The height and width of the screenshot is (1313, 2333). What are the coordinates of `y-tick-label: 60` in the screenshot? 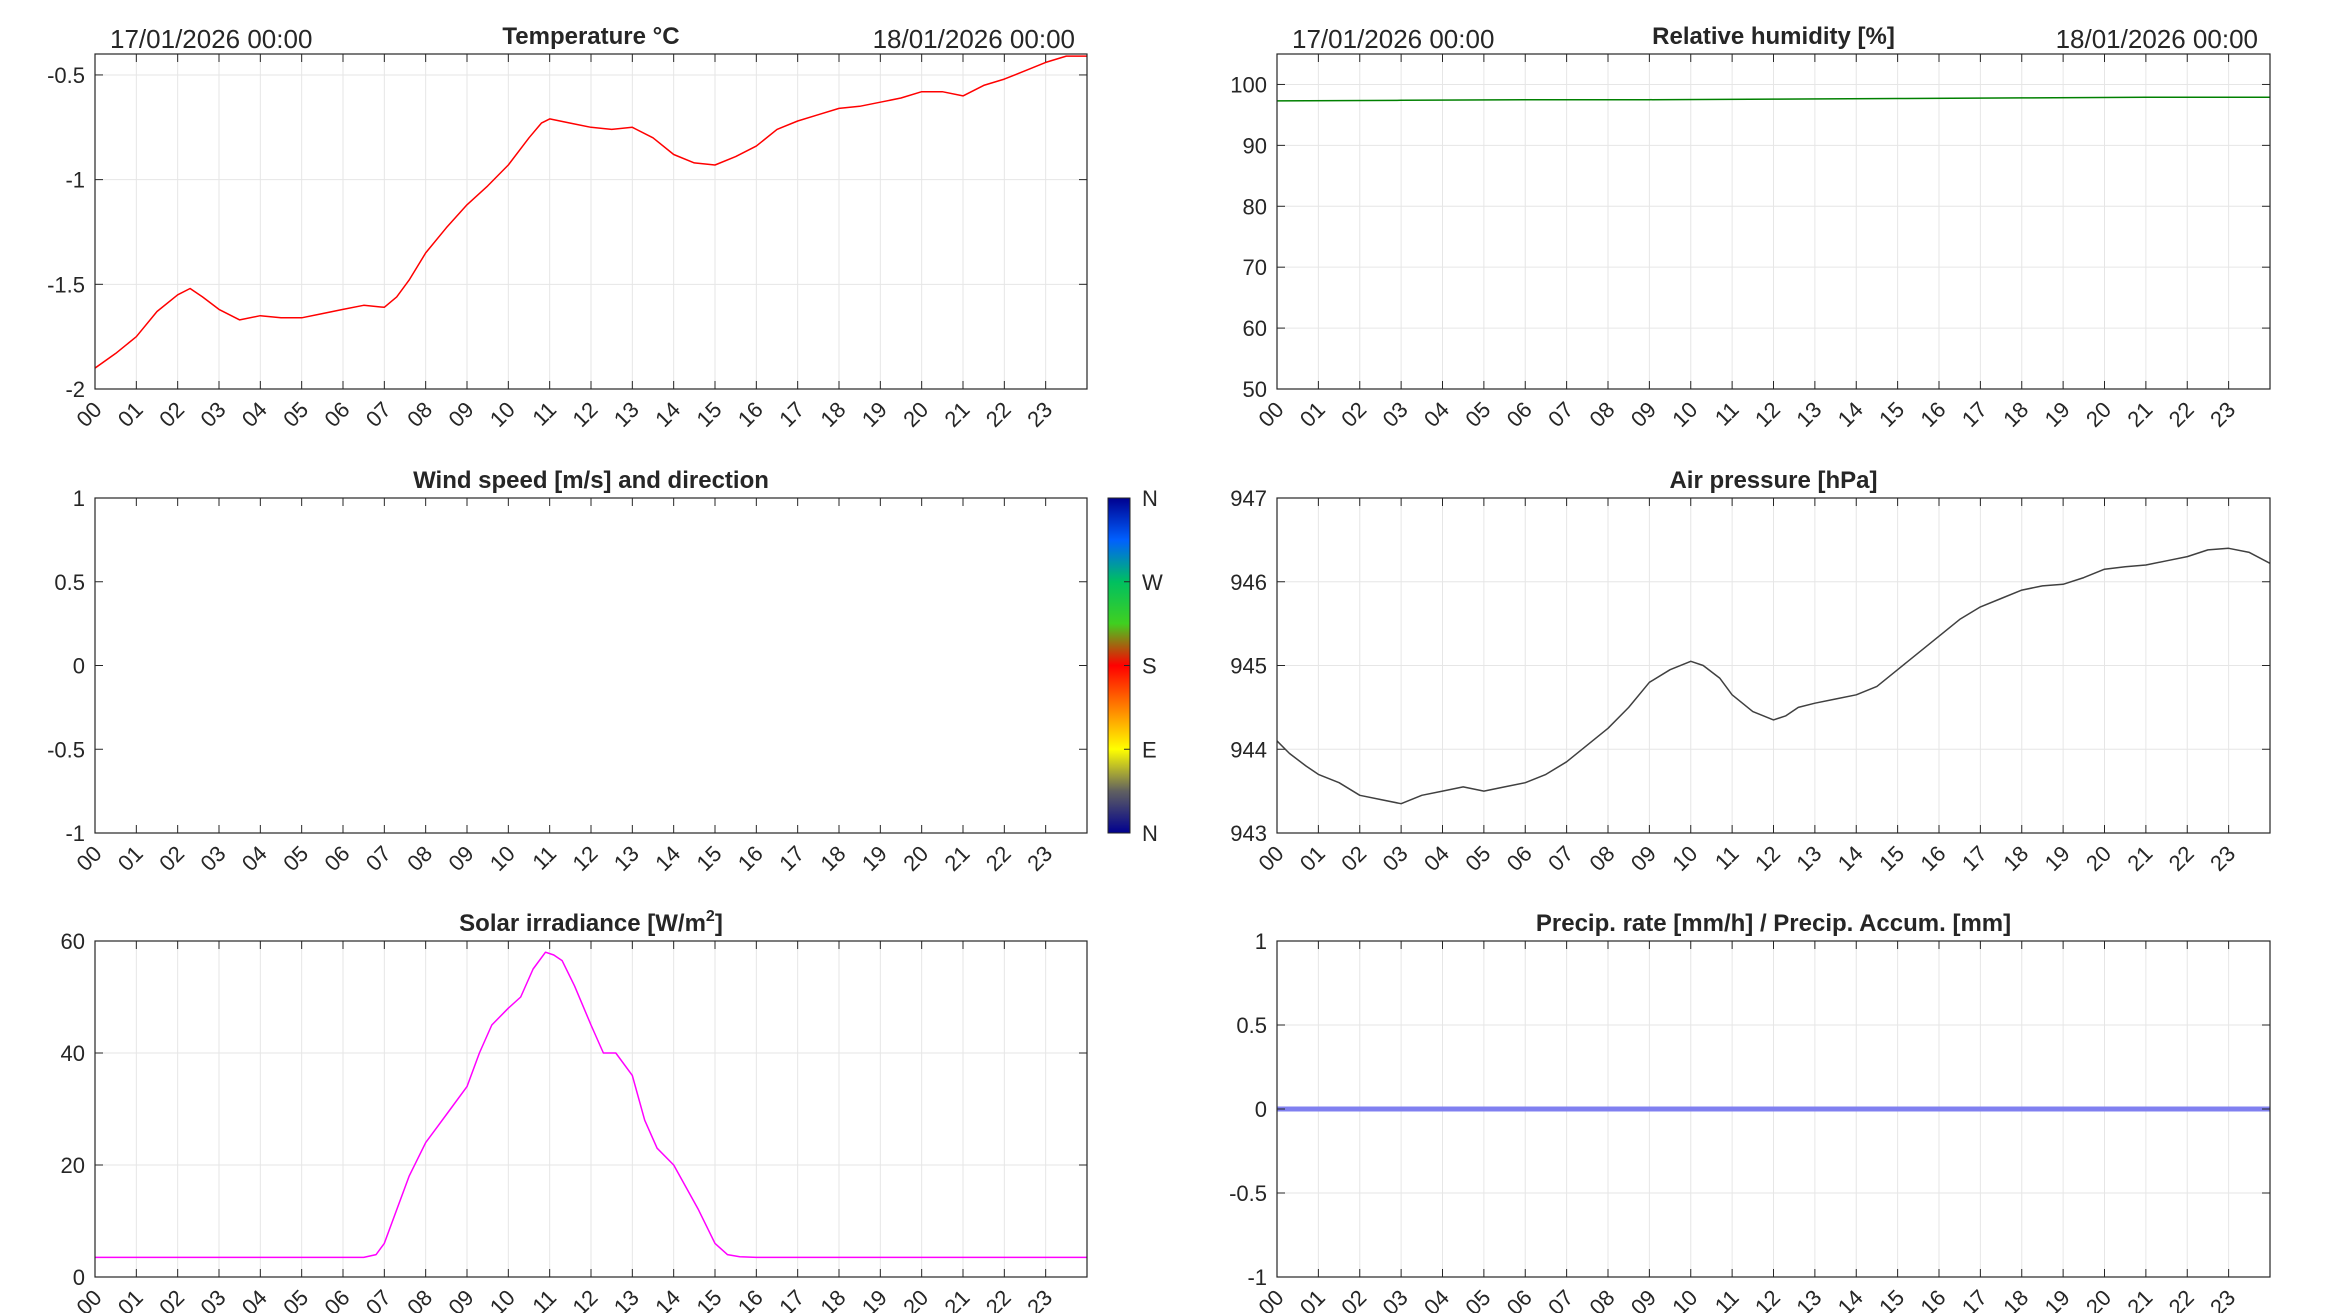 It's located at (73, 941).